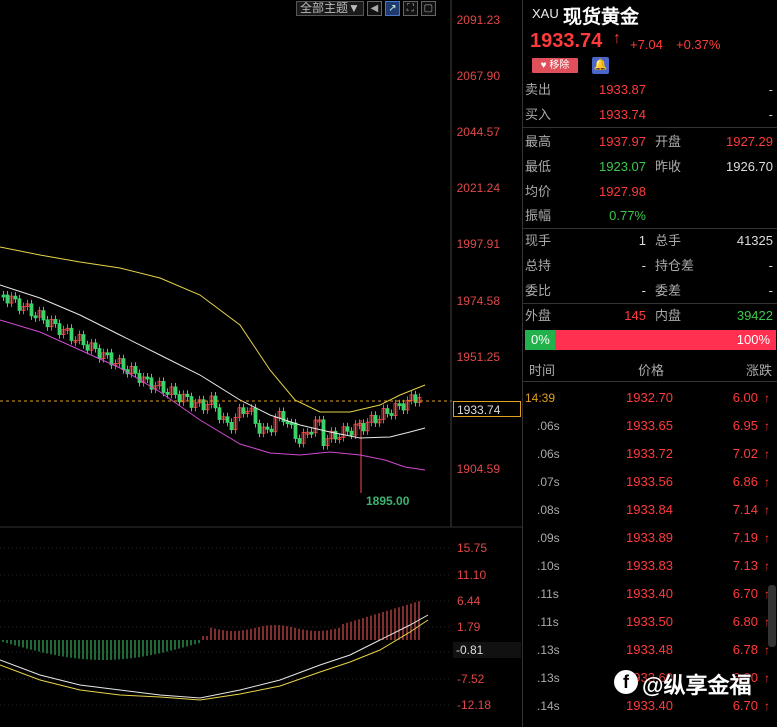  I want to click on dea-line, so click(214, 660).